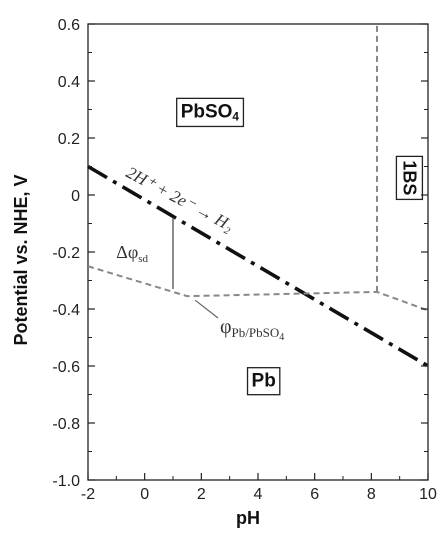 The height and width of the screenshot is (534, 440). I want to click on y-tick-label: -0.2, so click(66, 253).